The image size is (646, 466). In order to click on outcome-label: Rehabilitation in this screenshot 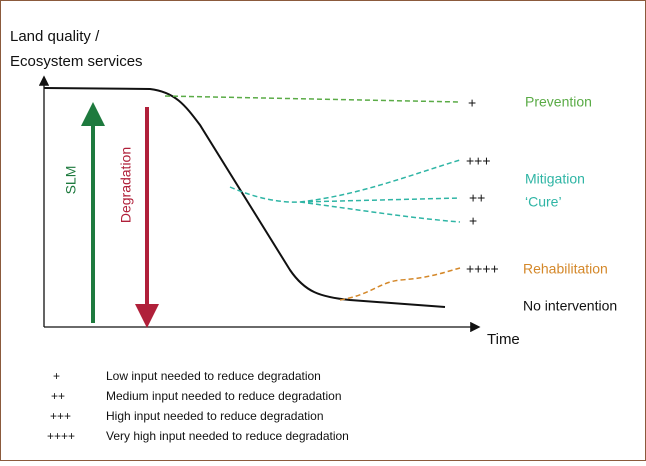, I will do `click(565, 269)`.